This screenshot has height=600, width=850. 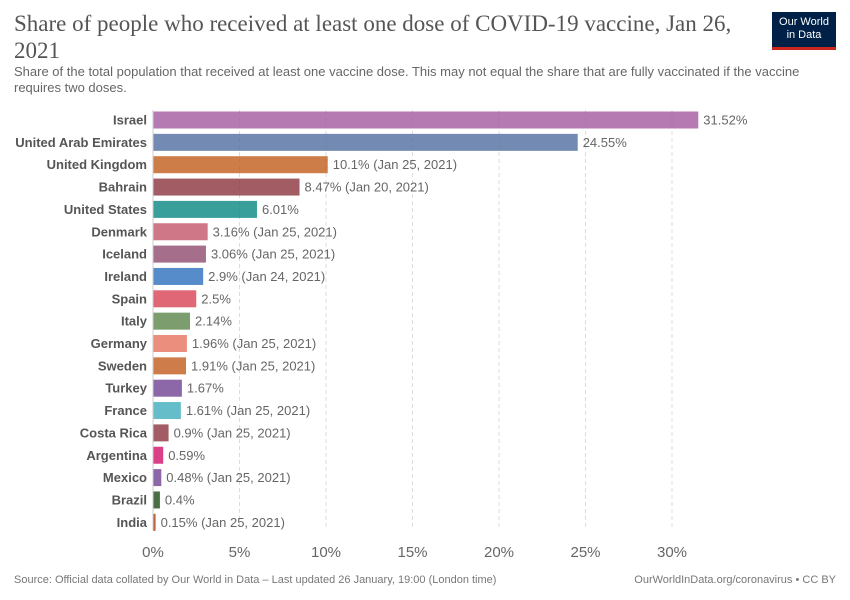 What do you see at coordinates (129, 499) in the screenshot?
I see `category-label: Brazil` at bounding box center [129, 499].